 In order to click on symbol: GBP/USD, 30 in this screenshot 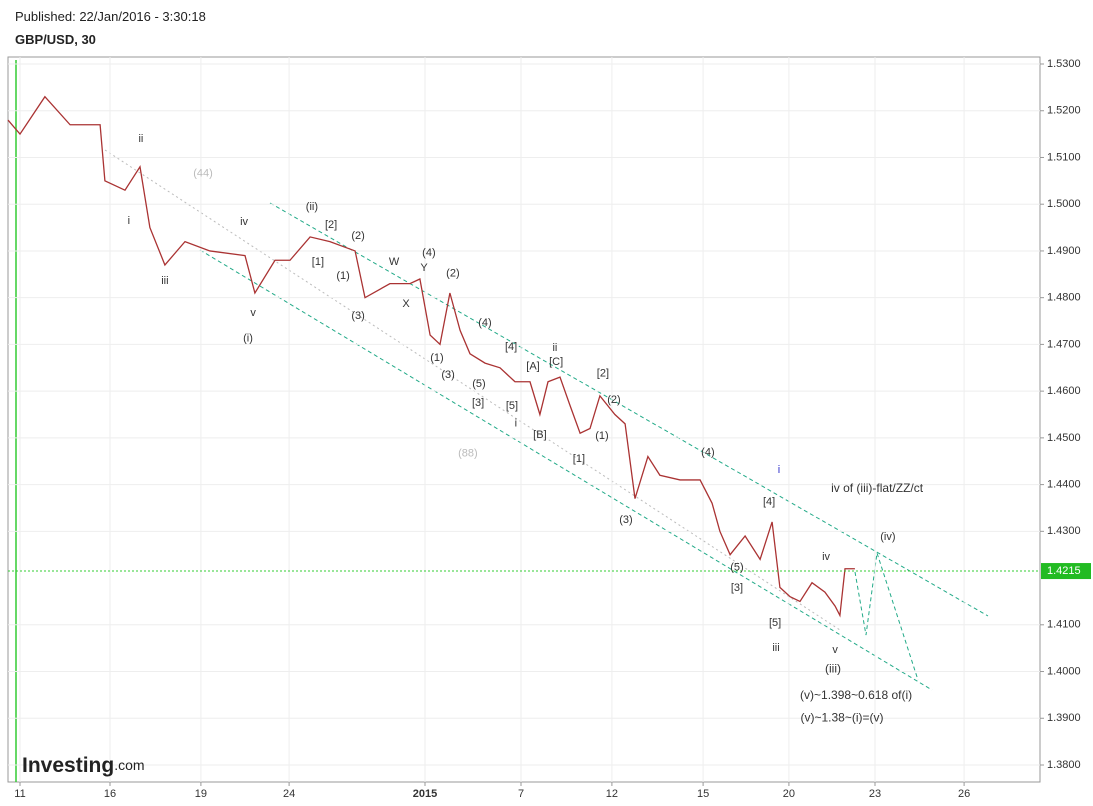, I will do `click(55, 39)`.